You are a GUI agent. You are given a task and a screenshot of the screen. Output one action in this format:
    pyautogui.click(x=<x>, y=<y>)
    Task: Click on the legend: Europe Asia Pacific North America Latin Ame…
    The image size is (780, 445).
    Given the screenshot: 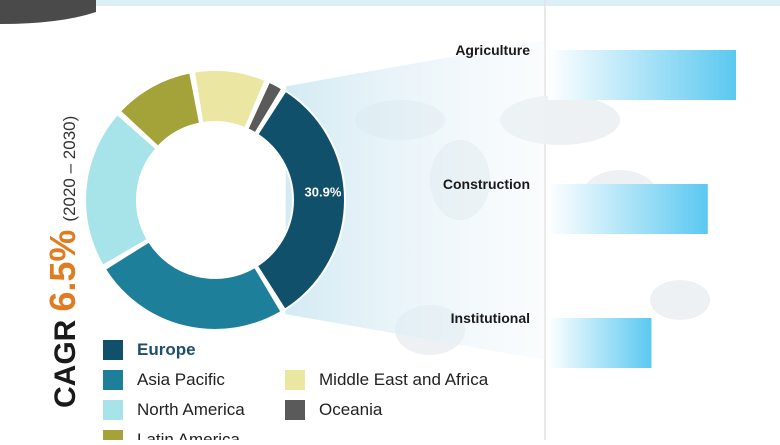 What is the action you would take?
    pyautogui.click(x=323, y=390)
    